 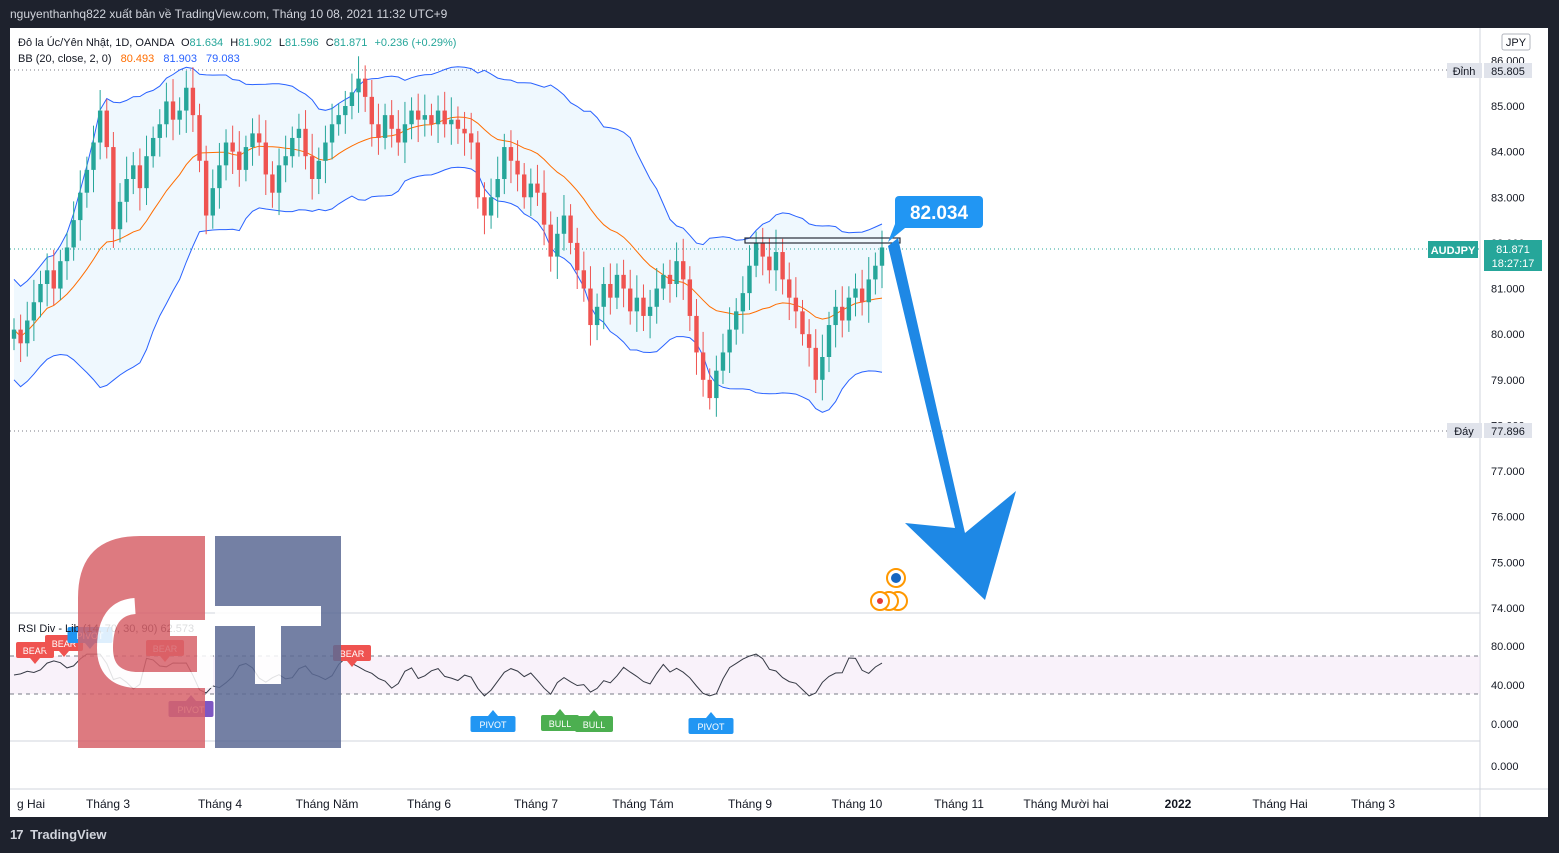 I want to click on rsi-signal-pivot: PIVOT, so click(x=711, y=723).